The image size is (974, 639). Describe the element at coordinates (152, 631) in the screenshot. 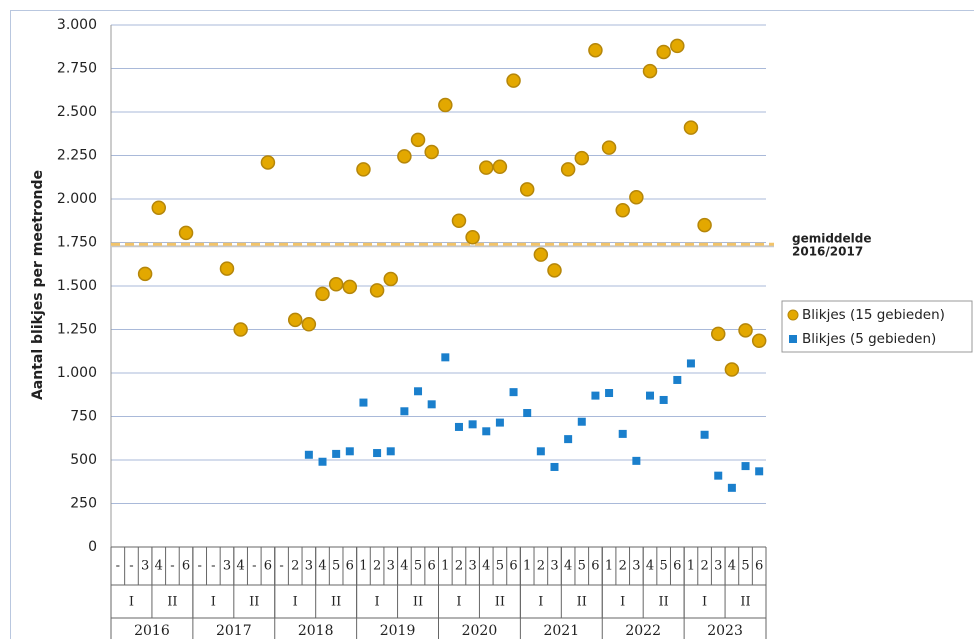

I see `year-label: 2016` at that location.